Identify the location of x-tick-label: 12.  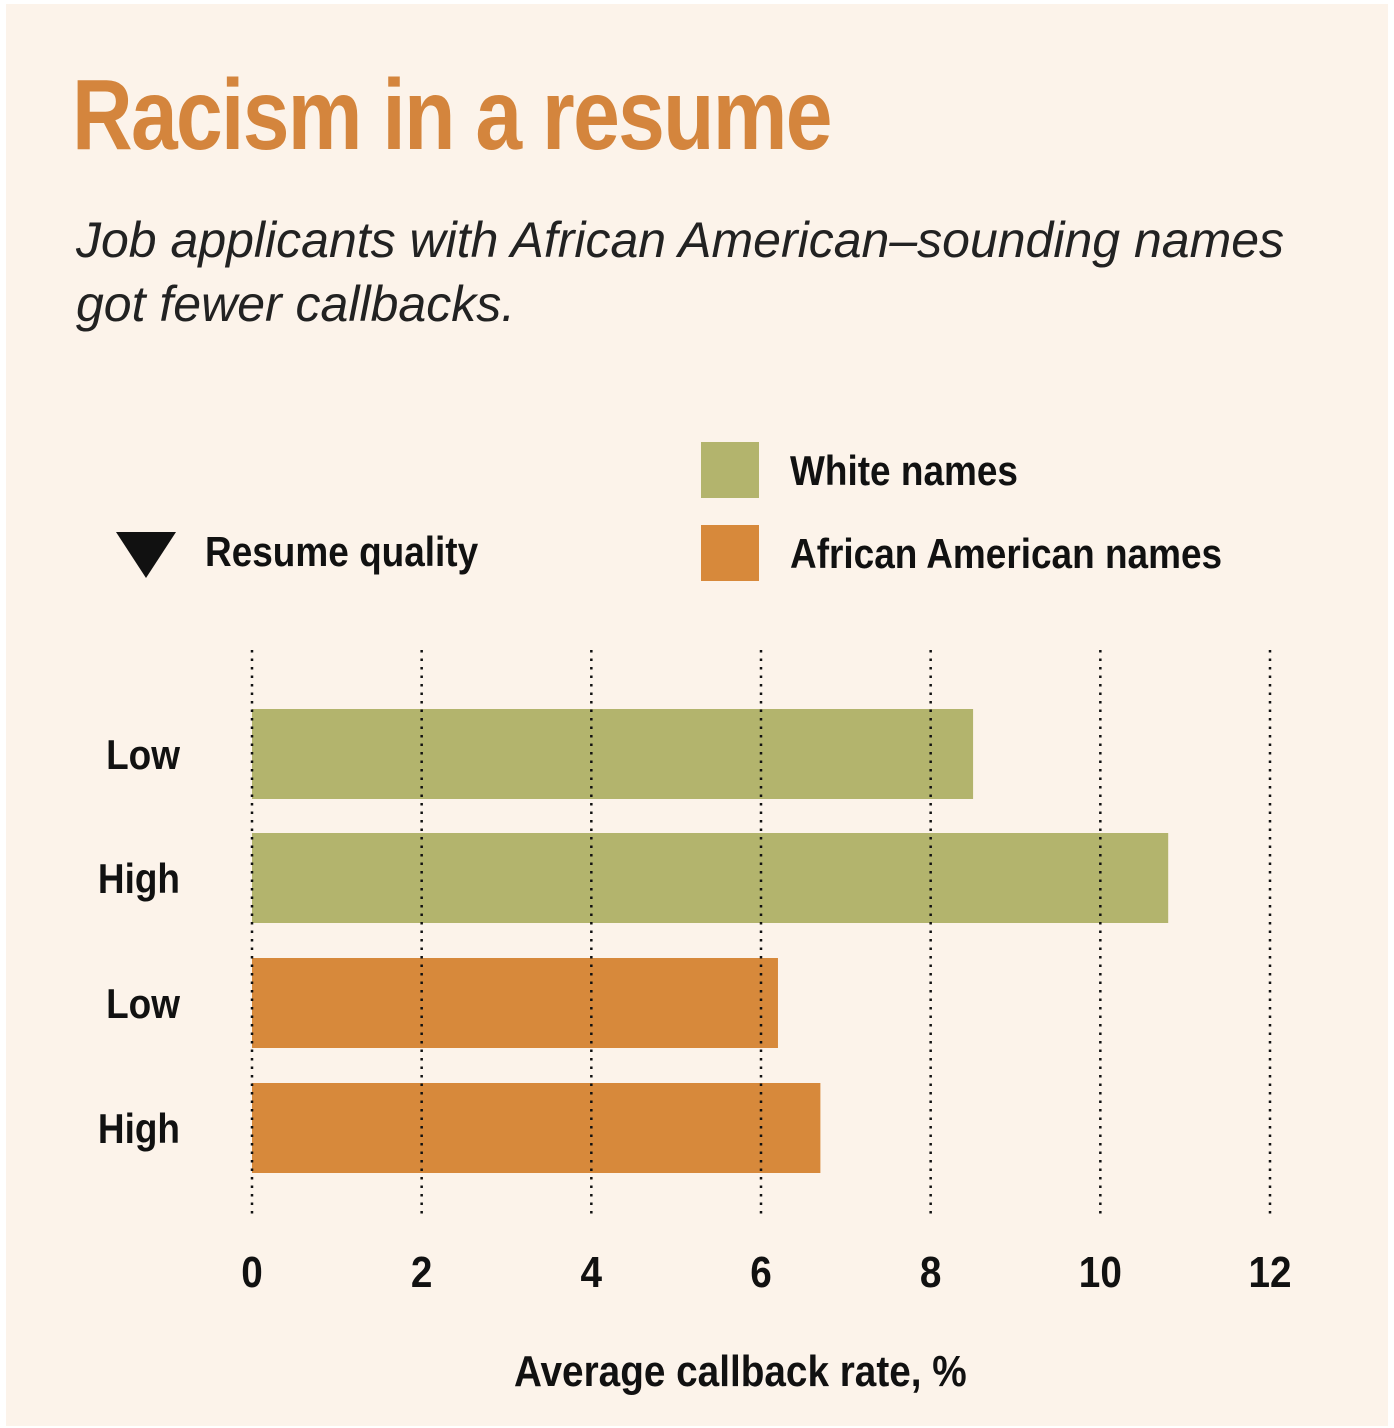
(1269, 1272).